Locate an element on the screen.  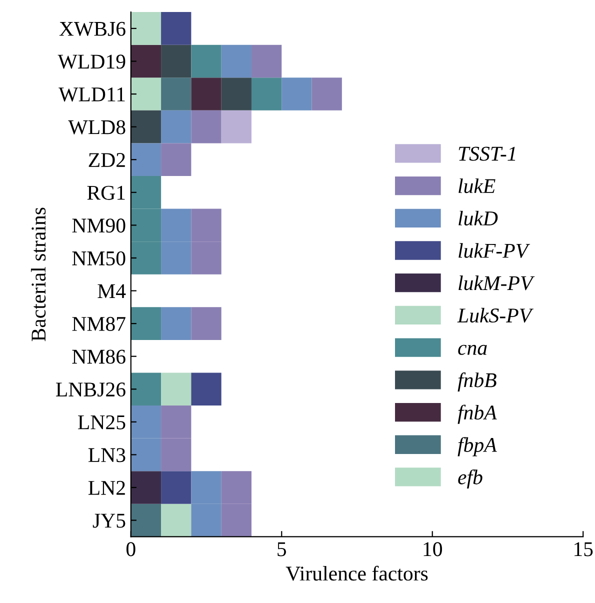
y-tick-label: M4 is located at coordinates (112, 291).